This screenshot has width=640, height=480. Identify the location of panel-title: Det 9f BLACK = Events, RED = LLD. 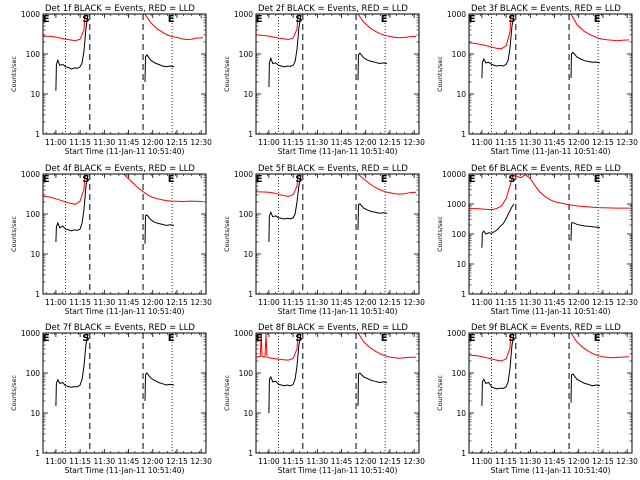
(546, 328).